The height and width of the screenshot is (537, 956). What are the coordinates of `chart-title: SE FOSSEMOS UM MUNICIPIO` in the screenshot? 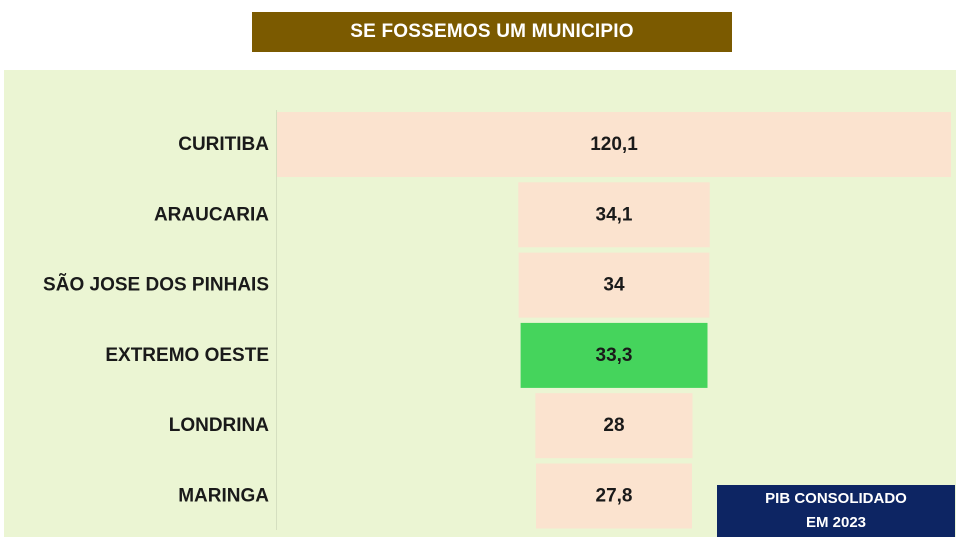 It's located at (492, 32).